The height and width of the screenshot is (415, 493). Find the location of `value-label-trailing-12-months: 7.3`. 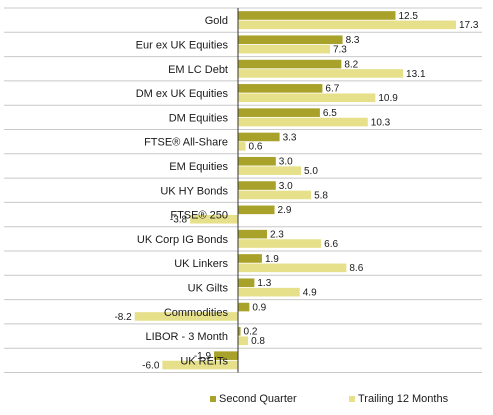

value-label-trailing-12-months: 7.3 is located at coordinates (340, 49).